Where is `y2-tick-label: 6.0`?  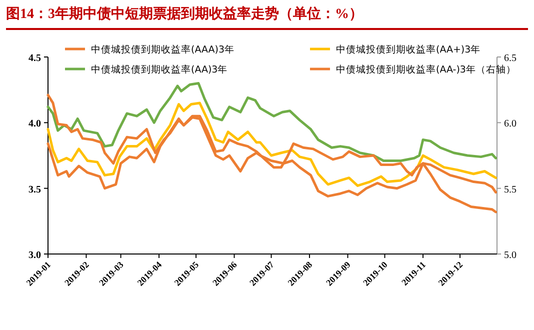 y2-tick-label: 6.0 is located at coordinates (510, 124).